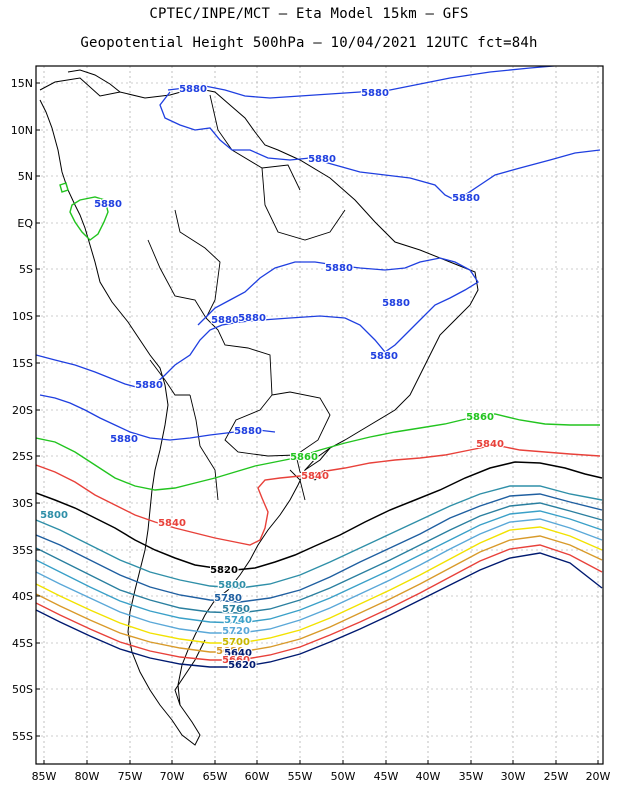  I want to click on longitude-label: 75W, so click(130, 776).